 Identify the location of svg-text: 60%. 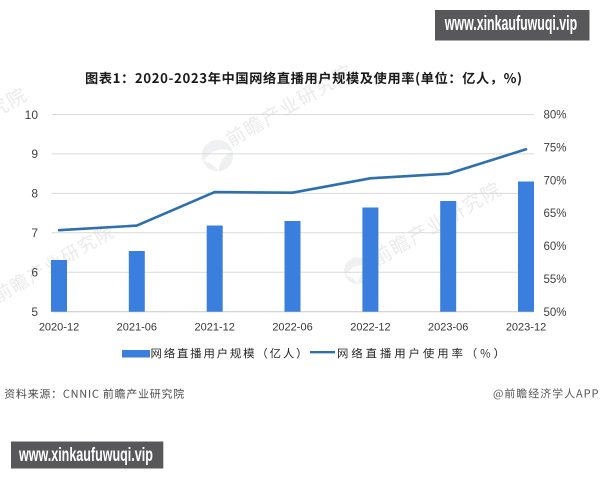
(555, 247).